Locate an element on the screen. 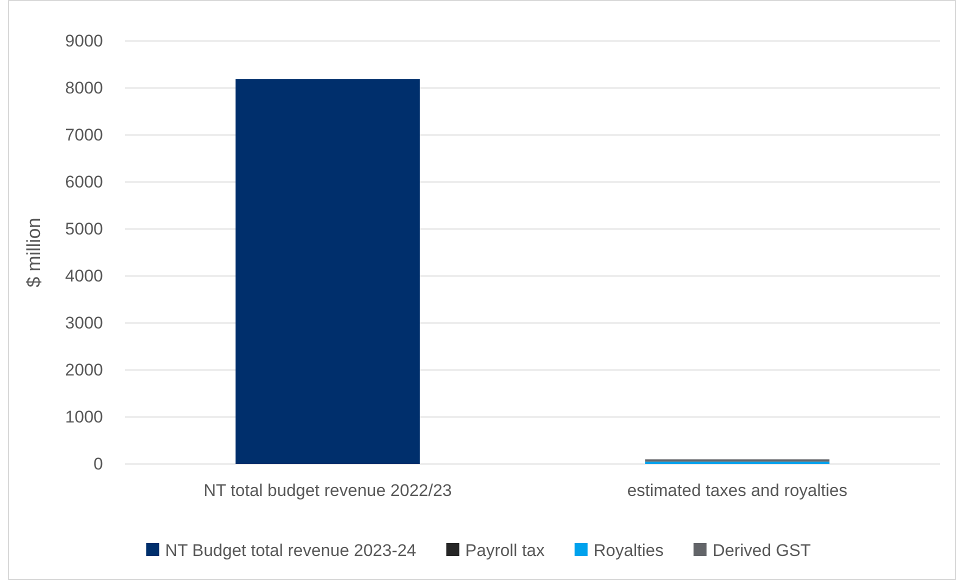 Image resolution: width=957 pixels, height=581 pixels. x-tick-label: NT total budget revenue 2022/23 is located at coordinates (328, 490).